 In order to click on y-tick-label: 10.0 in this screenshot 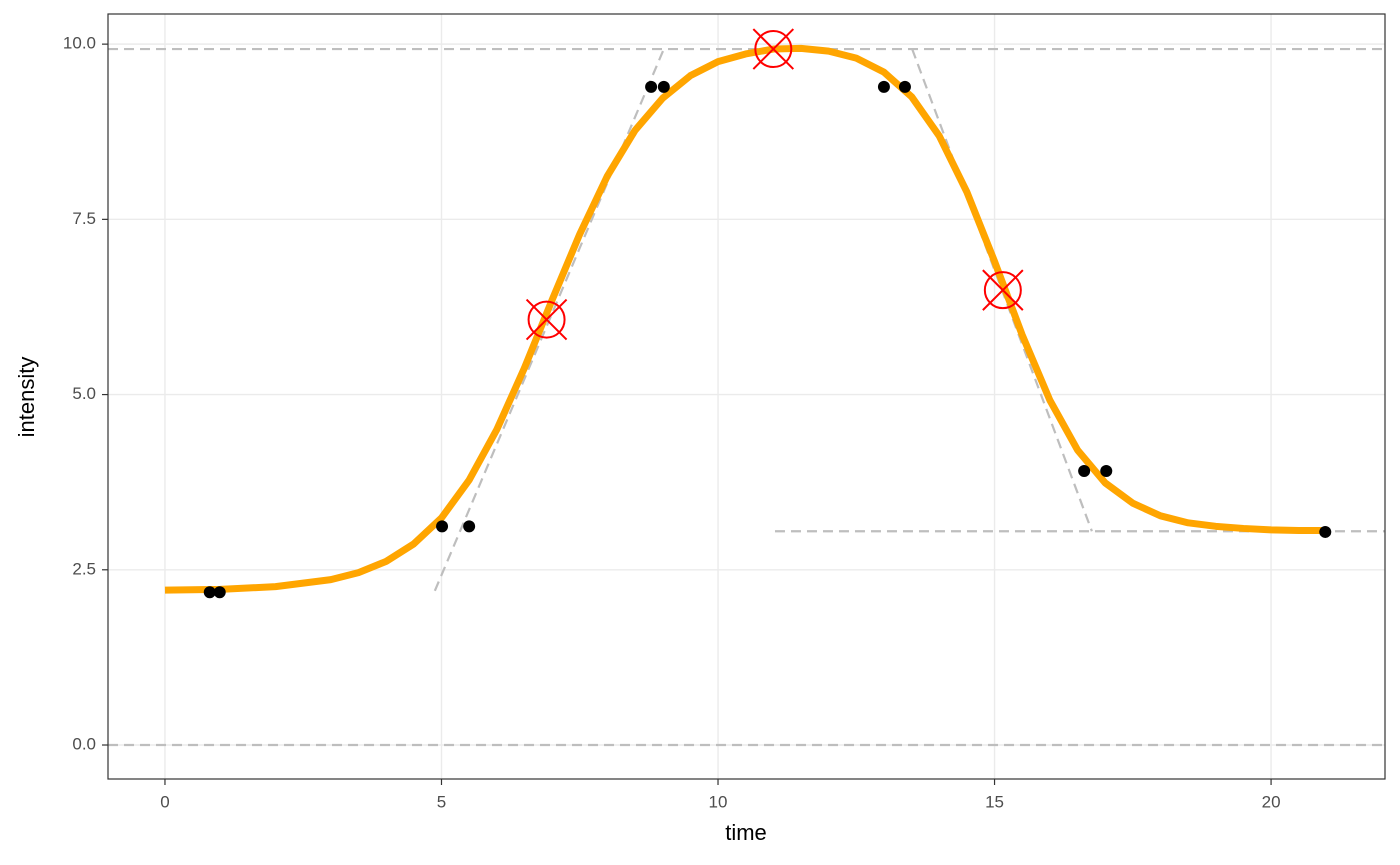, I will do `click(79, 43)`.